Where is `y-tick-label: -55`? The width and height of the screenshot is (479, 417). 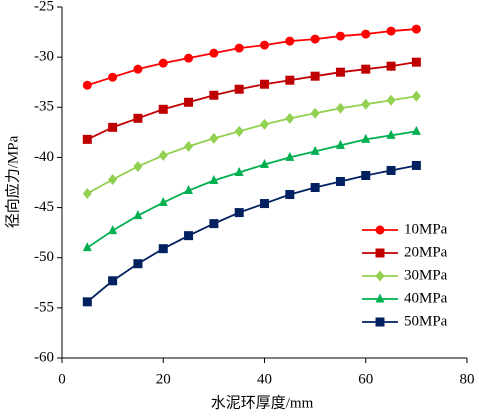 y-tick-label: -55 is located at coordinates (44, 307).